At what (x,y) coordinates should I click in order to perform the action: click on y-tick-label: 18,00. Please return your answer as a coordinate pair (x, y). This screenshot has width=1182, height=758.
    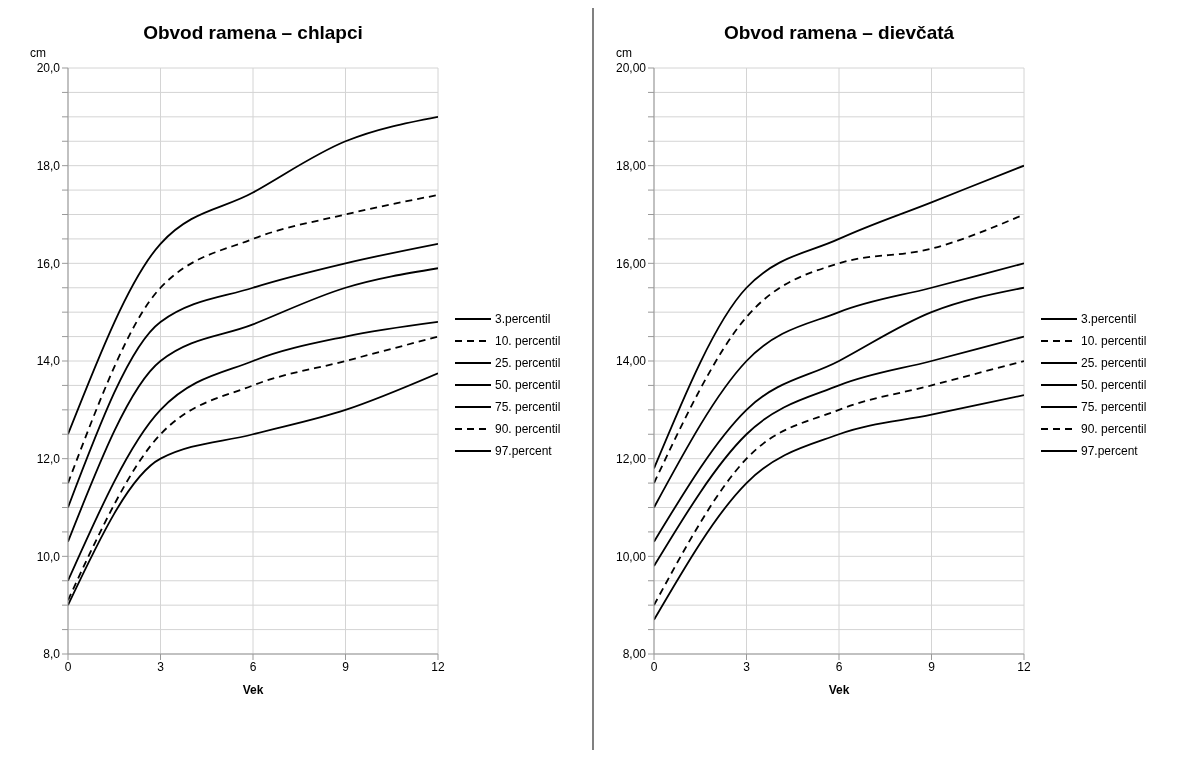
    Looking at the image, I should click on (631, 165).